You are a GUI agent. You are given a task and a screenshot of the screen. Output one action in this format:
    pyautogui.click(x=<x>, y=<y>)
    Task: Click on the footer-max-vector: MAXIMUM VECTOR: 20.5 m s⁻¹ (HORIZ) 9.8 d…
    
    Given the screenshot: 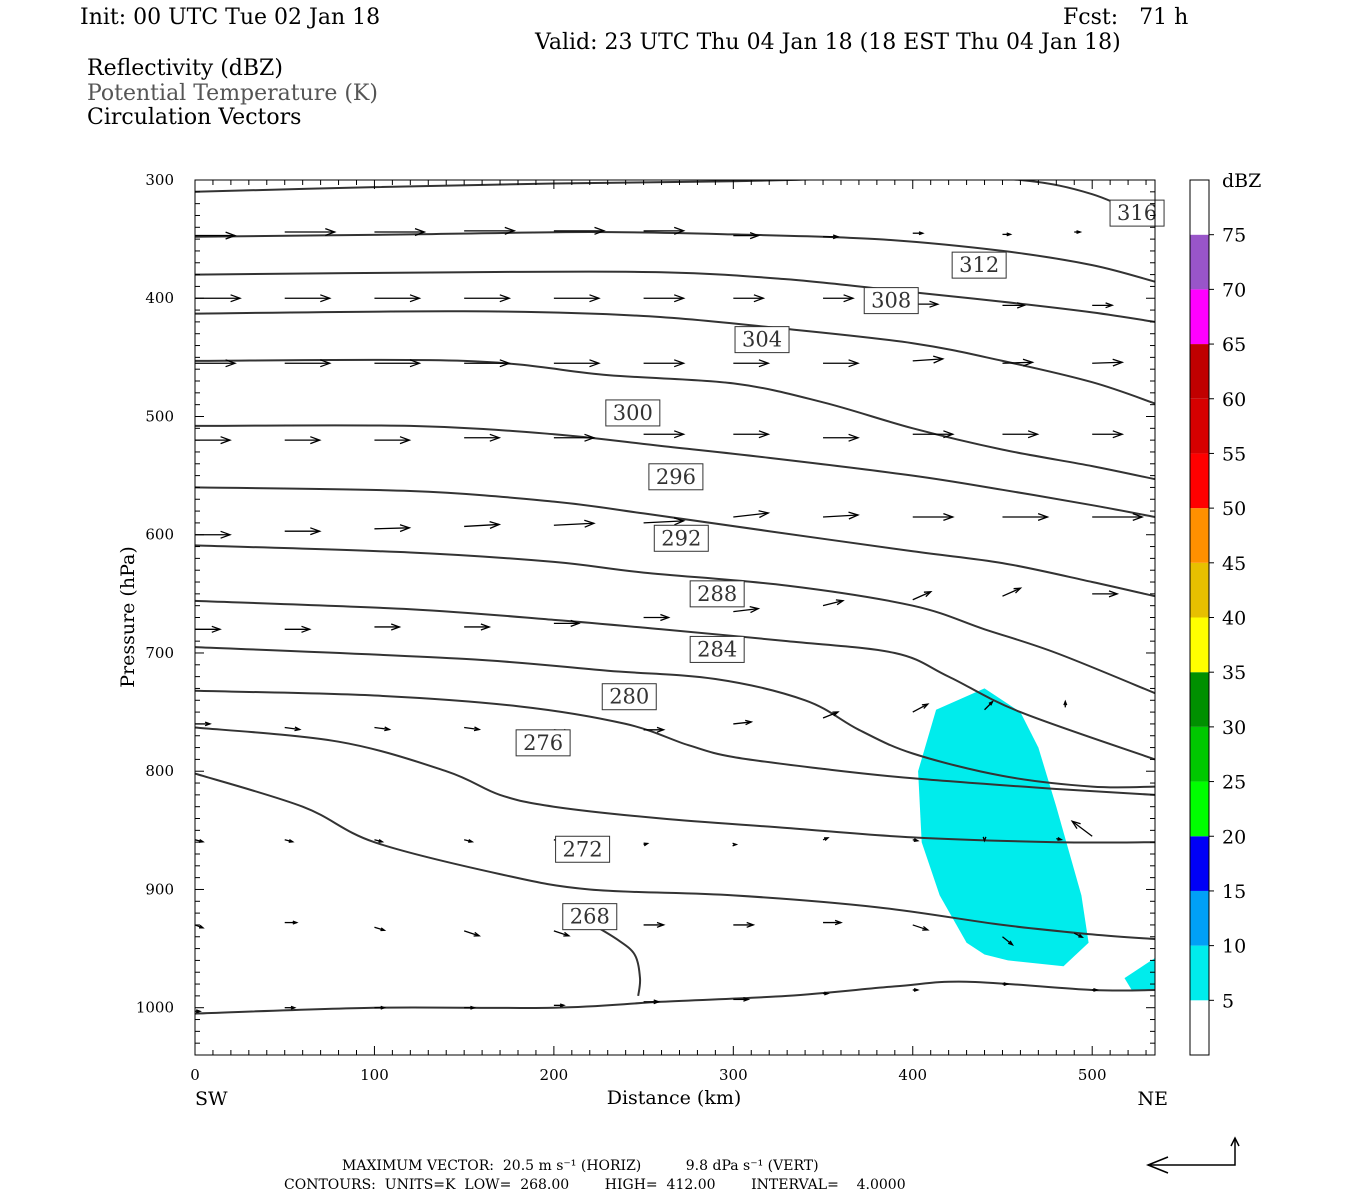 What is the action you would take?
    pyautogui.click(x=580, y=1166)
    